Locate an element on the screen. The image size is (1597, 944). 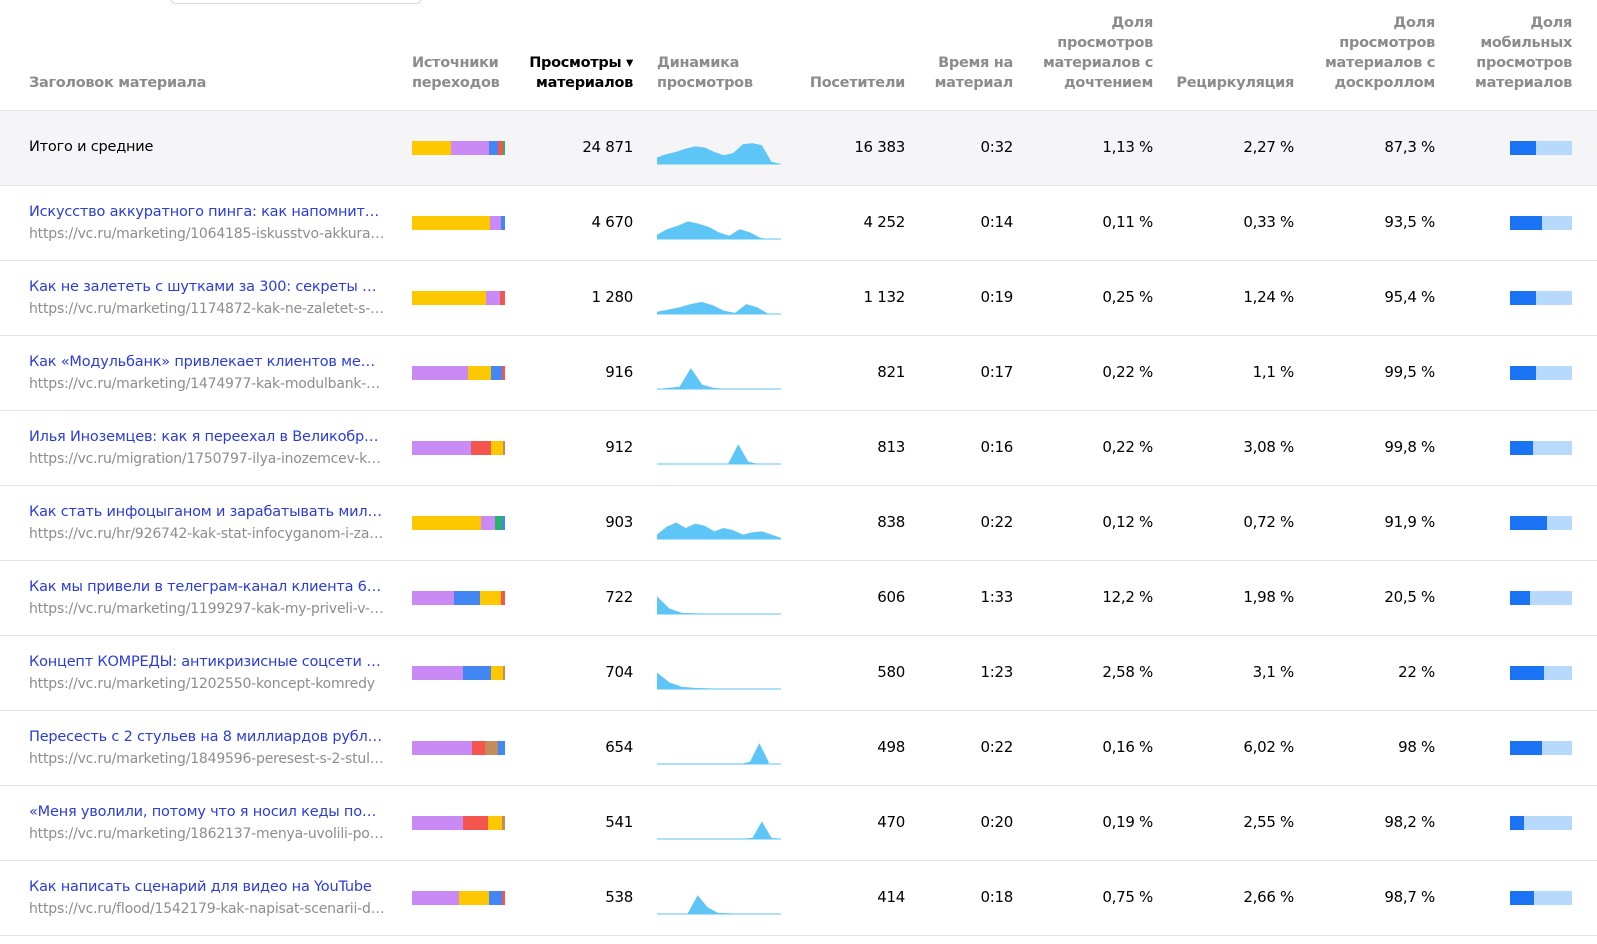
col-scroll-share-line1: Доля is located at coordinates (1414, 23).